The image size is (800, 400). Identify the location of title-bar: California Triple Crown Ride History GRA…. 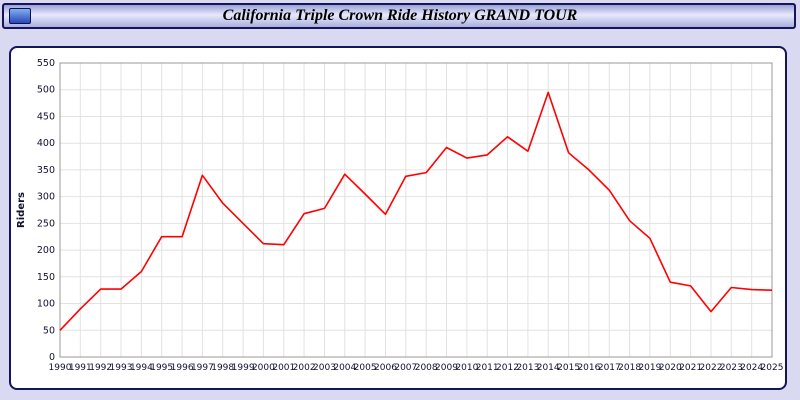
(399, 16).